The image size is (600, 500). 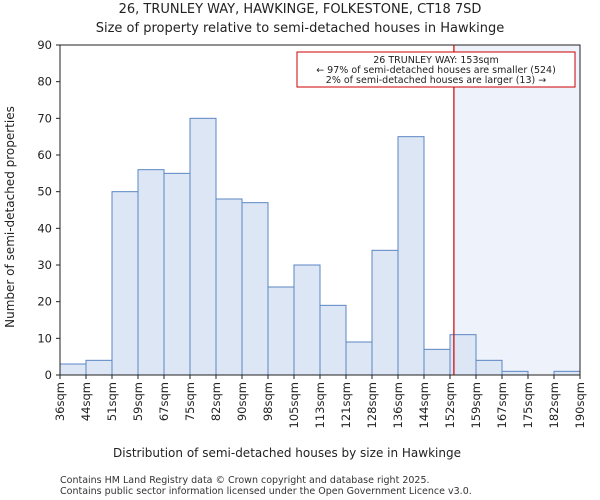 I want to click on y-tick-label-10: 10, so click(x=44, y=338).